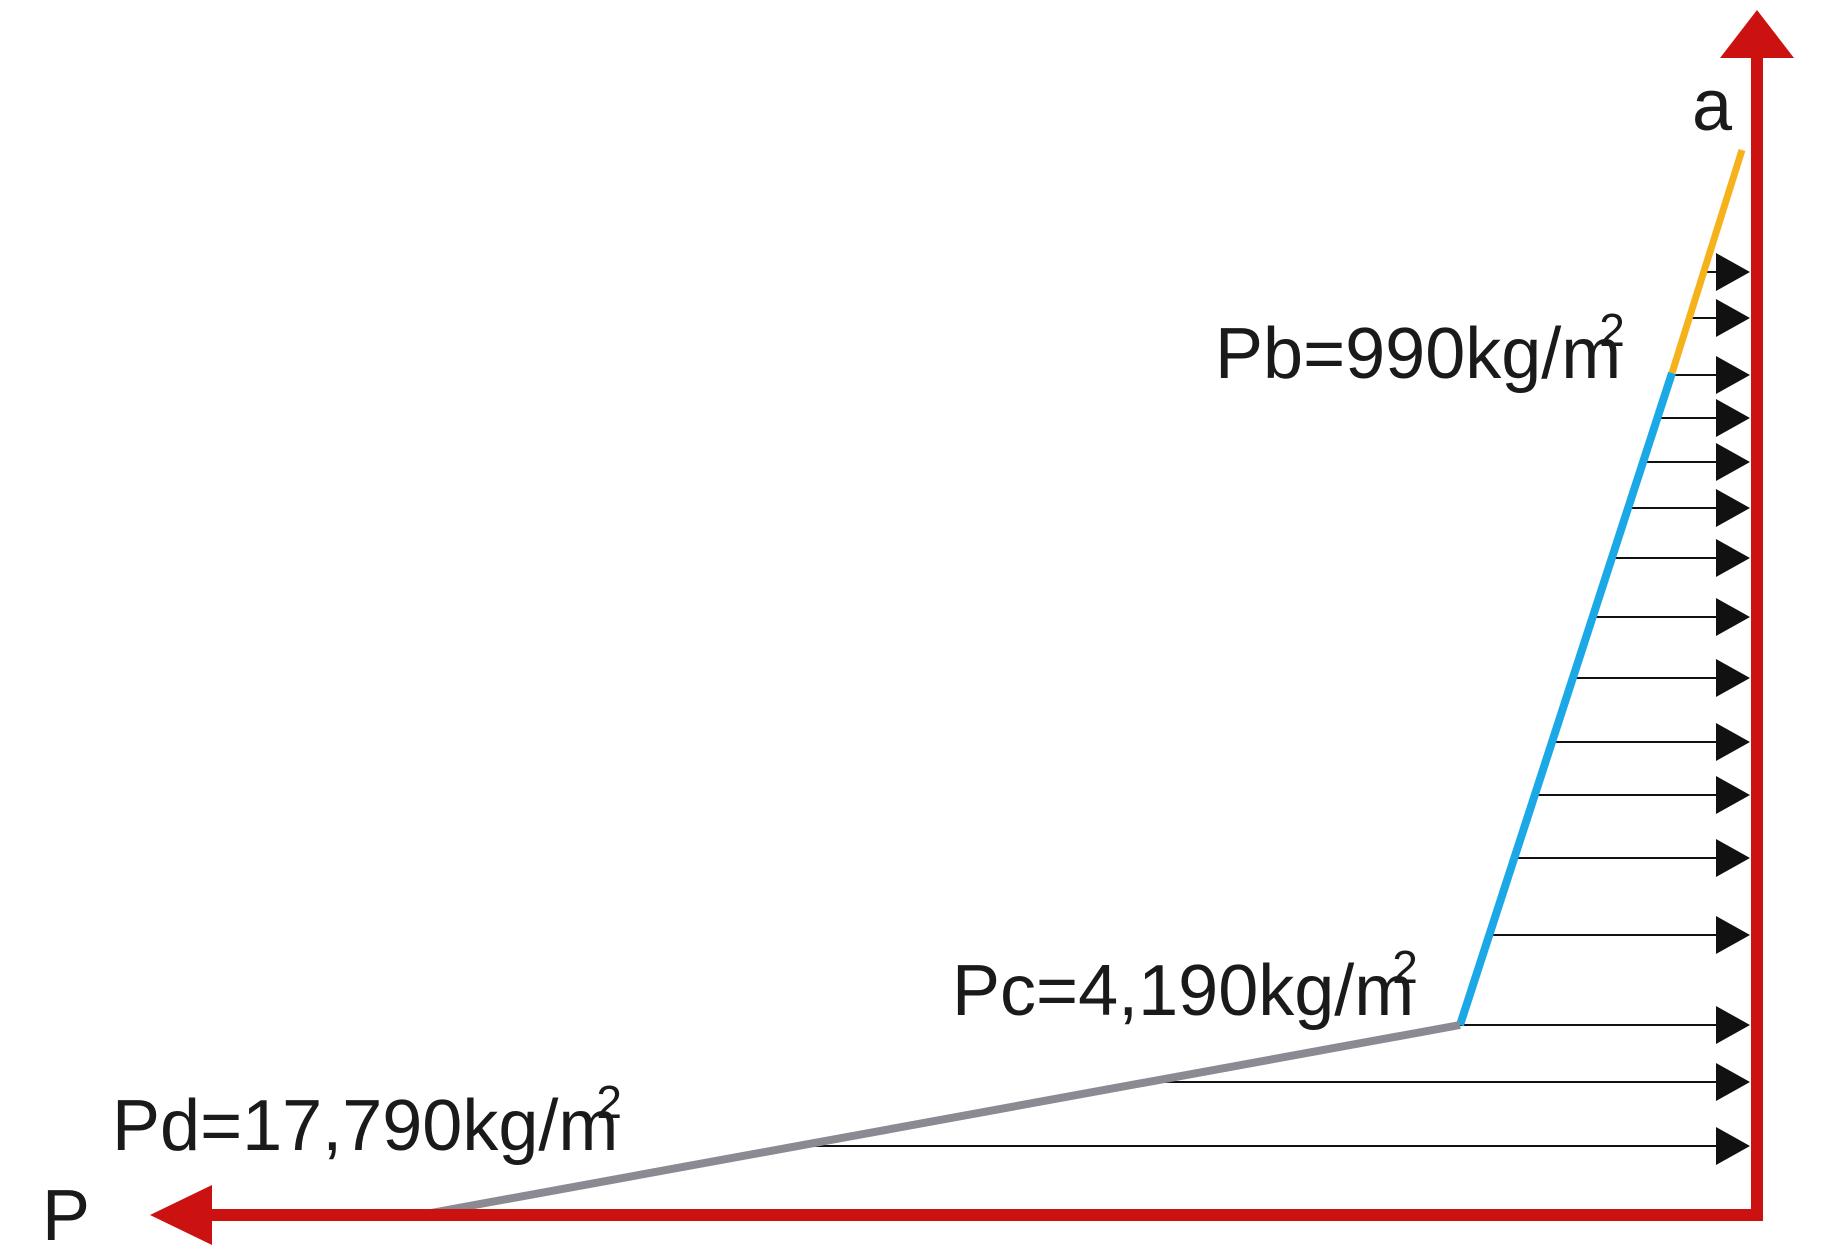  I want to click on pb-label-exponent: 2, so click(1612, 330).